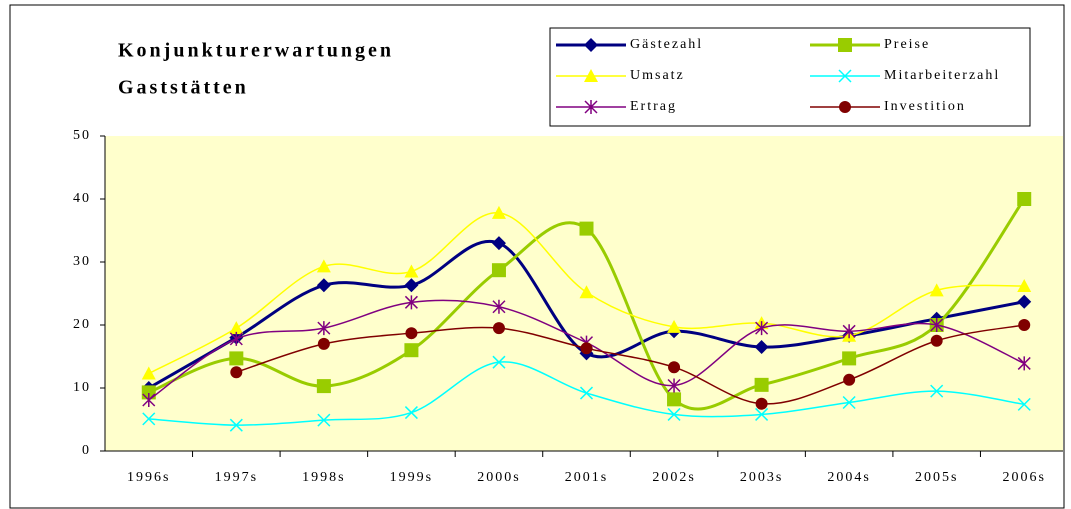  What do you see at coordinates (82, 198) in the screenshot?
I see `y-tick-label: 40` at bounding box center [82, 198].